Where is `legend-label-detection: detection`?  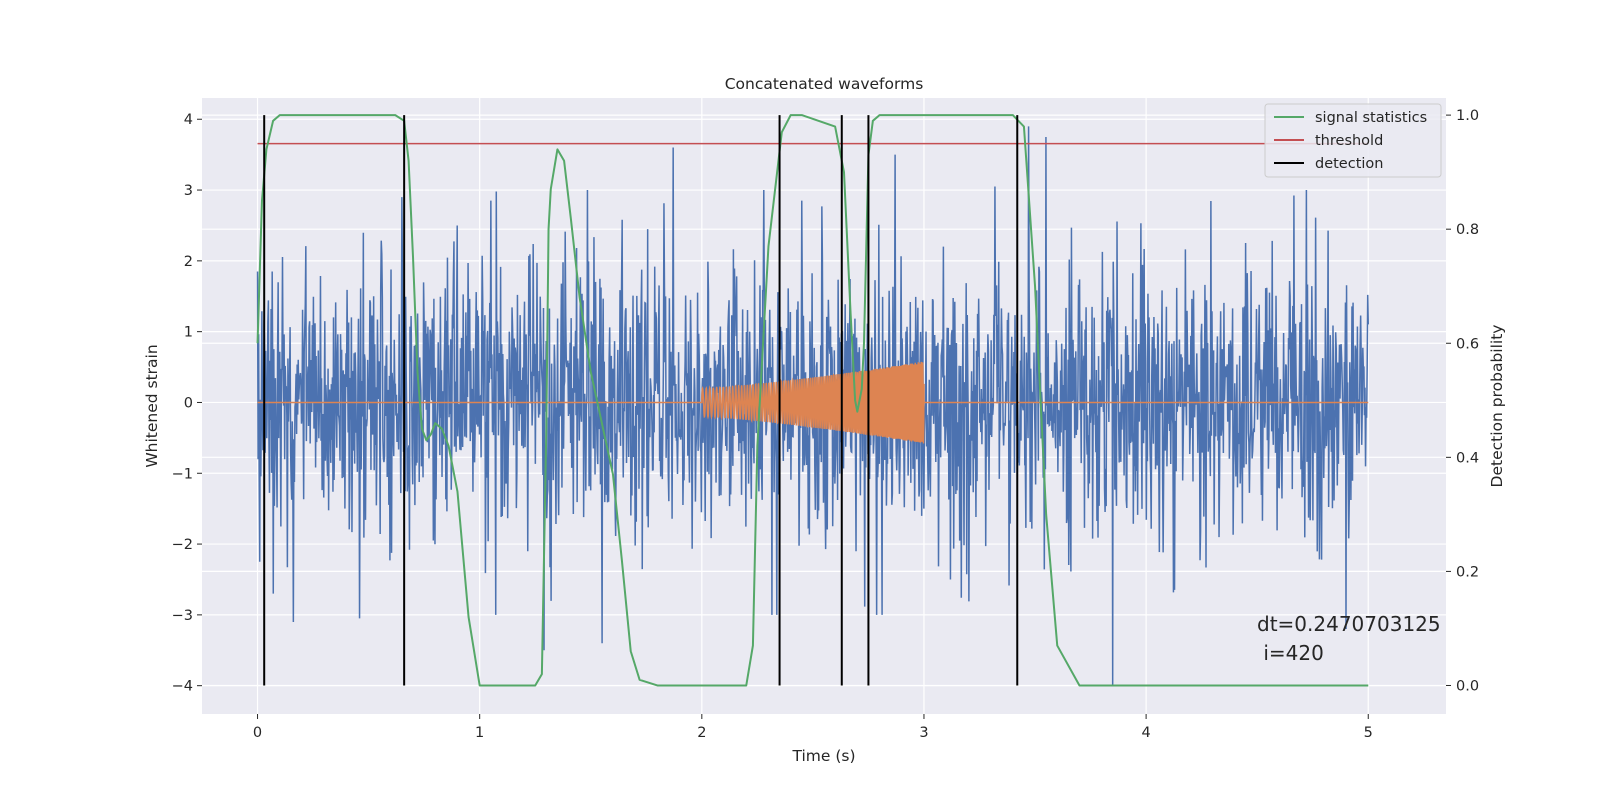 legend-label-detection: detection is located at coordinates (1349, 164).